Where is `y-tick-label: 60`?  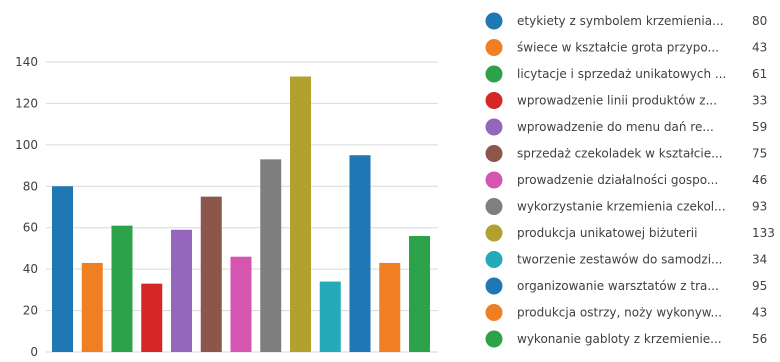
y-tick-label: 60 is located at coordinates (30, 228).